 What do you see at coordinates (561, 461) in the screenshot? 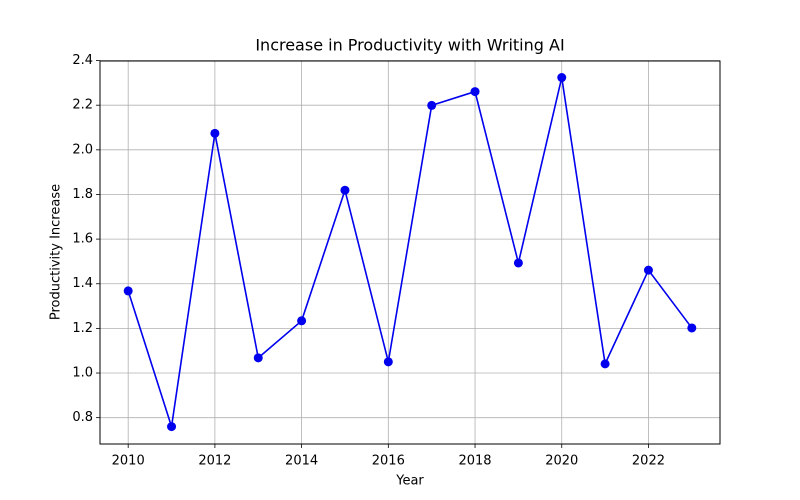
I see `x-tick-label: 2020` at bounding box center [561, 461].